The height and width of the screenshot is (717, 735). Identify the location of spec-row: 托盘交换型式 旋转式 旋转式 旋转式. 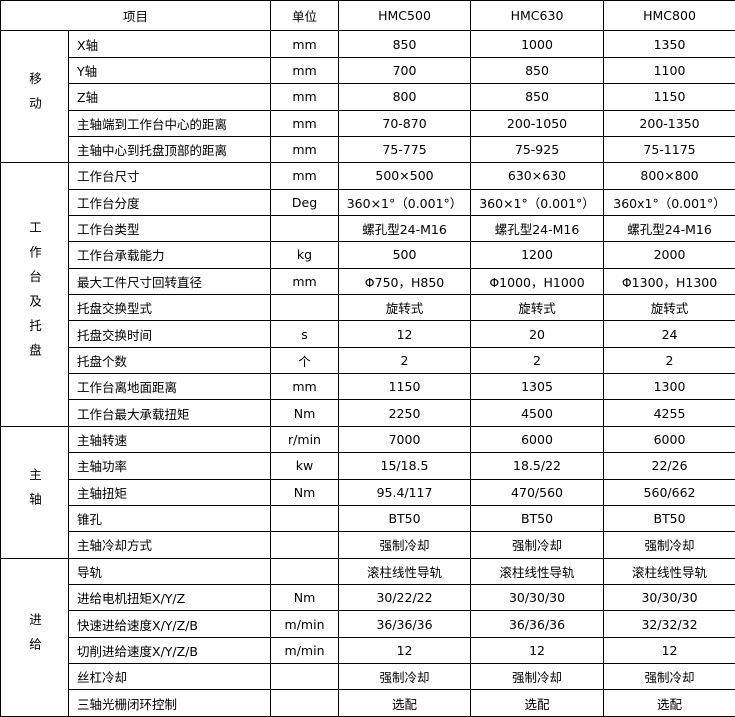
(368, 308).